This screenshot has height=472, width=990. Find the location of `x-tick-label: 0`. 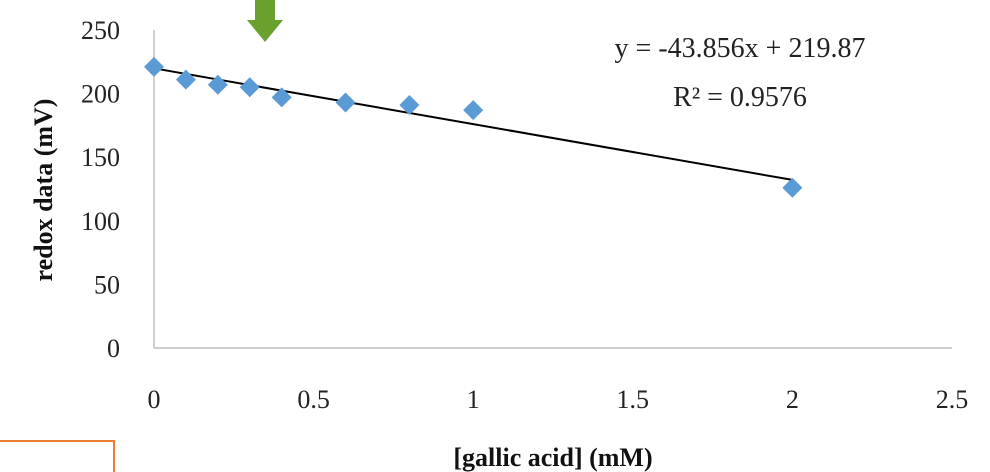

x-tick-label: 0 is located at coordinates (154, 399).